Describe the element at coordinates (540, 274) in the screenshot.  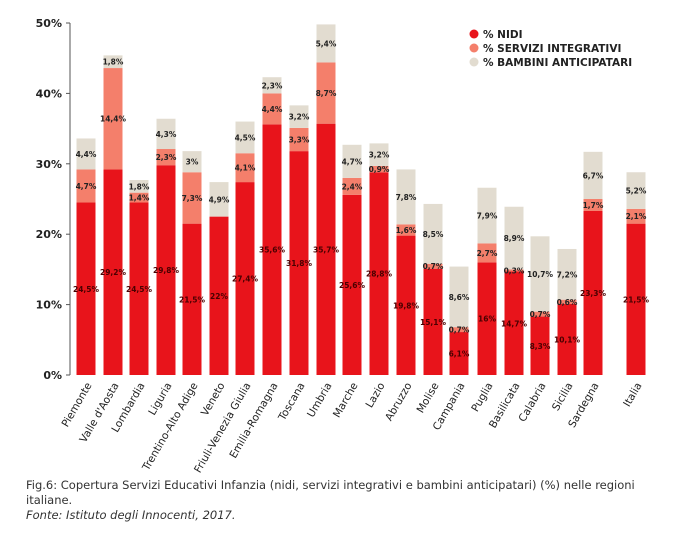
I see `bar-value-label: 10,7%` at that location.